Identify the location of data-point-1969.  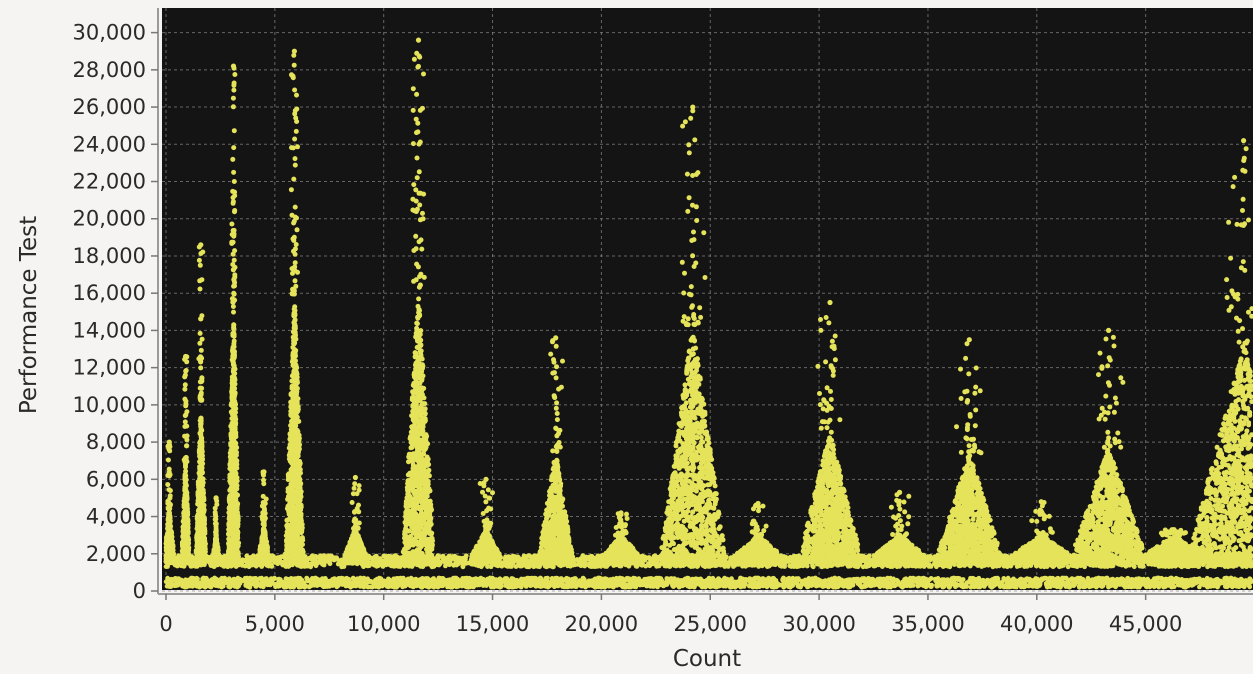
(1206, 581).